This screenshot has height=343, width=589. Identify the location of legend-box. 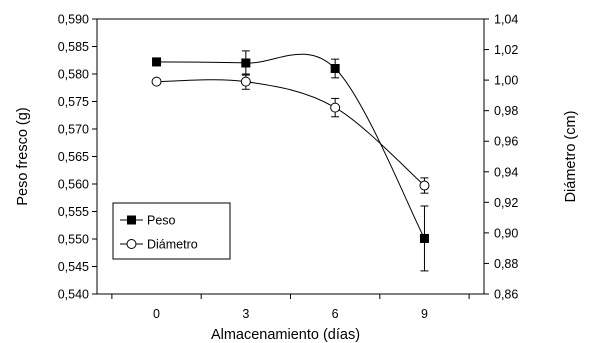
(171, 231).